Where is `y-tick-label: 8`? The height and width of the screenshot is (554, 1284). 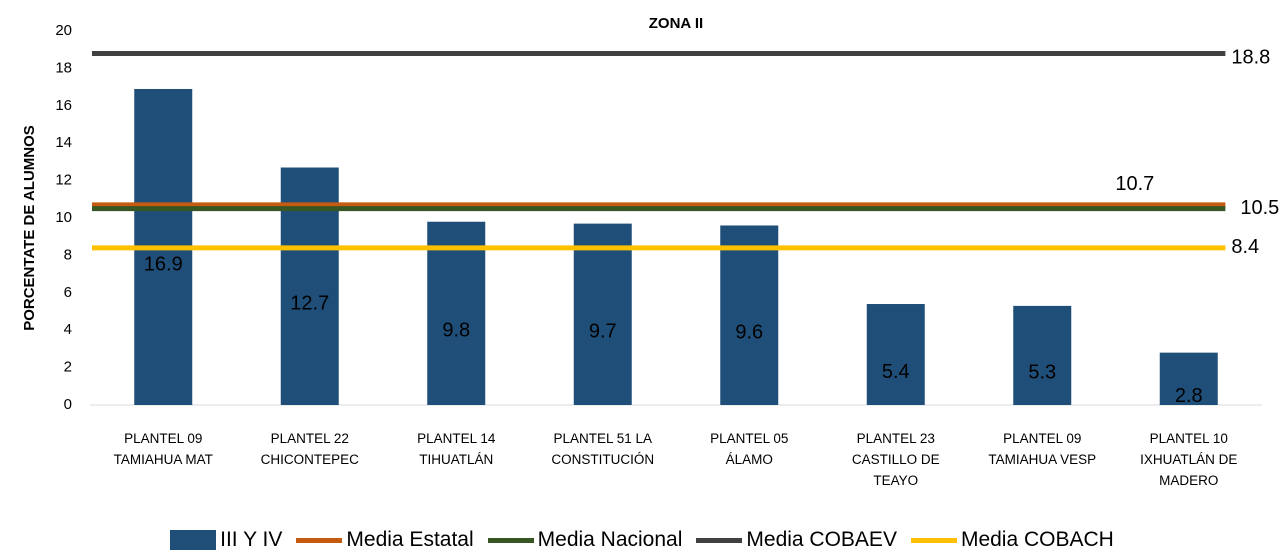
y-tick-label: 8 is located at coordinates (68, 254).